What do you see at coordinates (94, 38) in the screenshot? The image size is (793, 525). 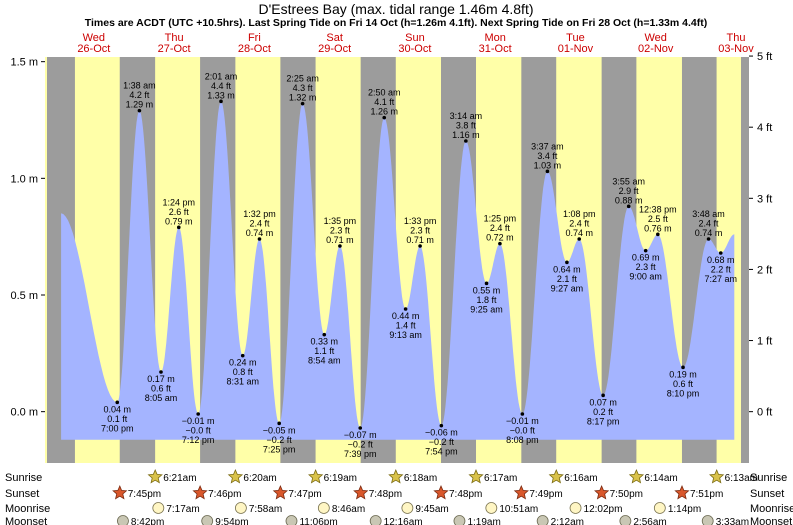 I see `day-dow: Wed` at bounding box center [94, 38].